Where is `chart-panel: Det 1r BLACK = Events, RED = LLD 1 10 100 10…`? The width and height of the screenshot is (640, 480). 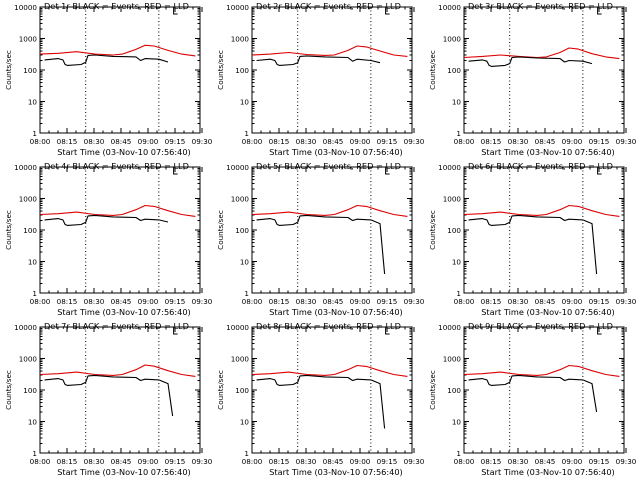 chart-panel: Det 1r BLACK = Events, RED = LLD 1 10 100 10… is located at coordinates (108, 79).